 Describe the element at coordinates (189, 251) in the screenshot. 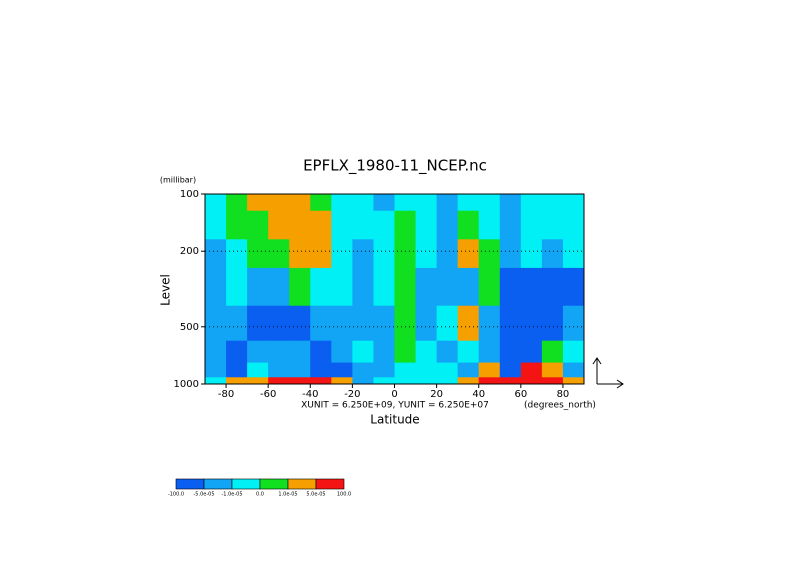

I see `y-tick-label: 200` at that location.